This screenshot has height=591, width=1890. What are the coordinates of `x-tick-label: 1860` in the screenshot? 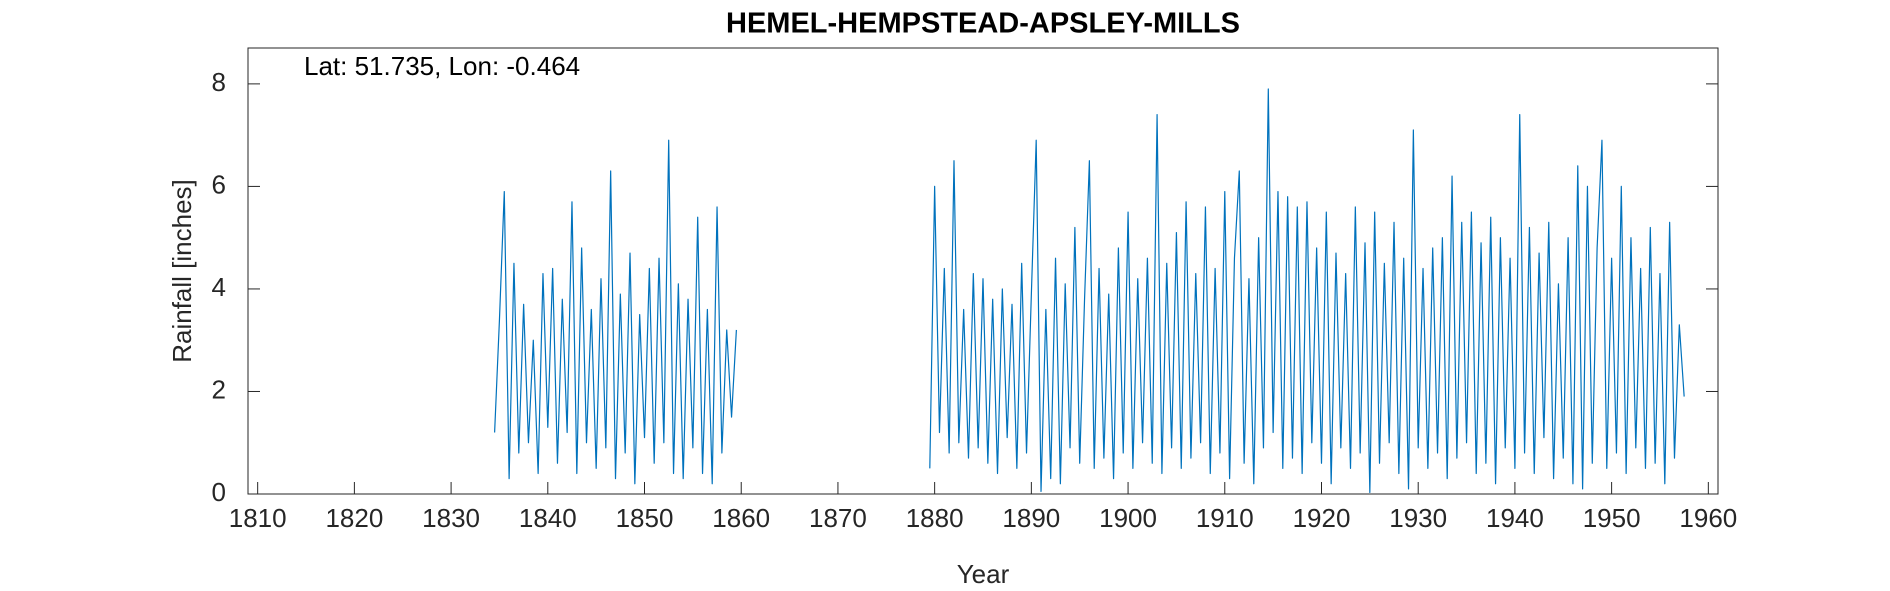 It's located at (741, 518).